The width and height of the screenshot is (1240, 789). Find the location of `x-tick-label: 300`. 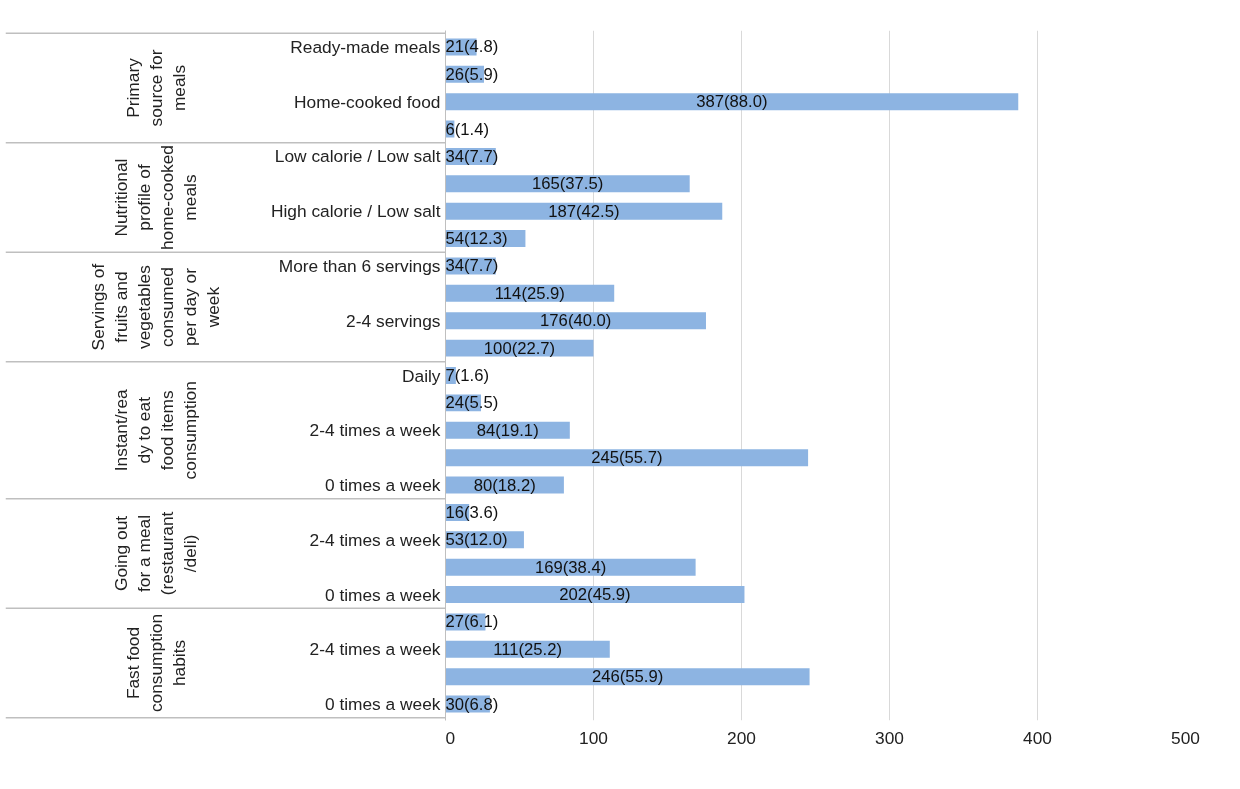

x-tick-label: 300 is located at coordinates (889, 737).